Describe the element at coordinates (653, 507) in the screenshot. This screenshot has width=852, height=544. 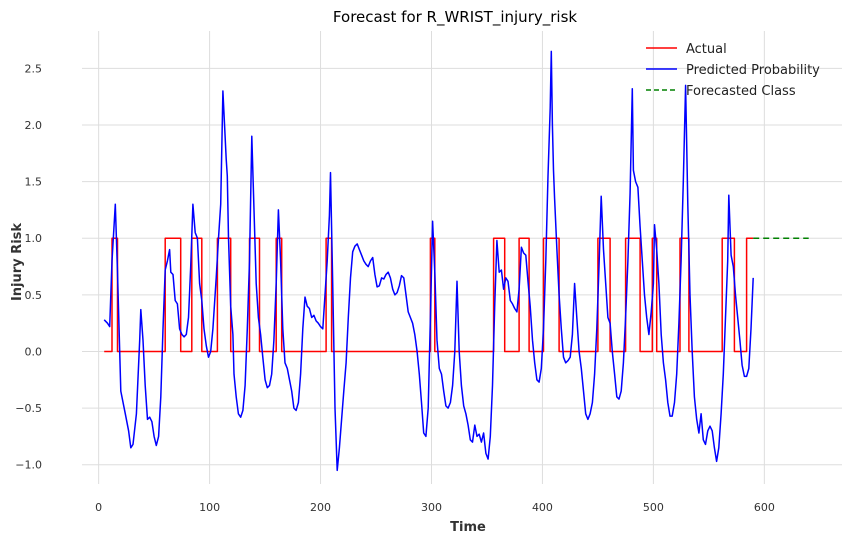
I see `x-tick-label: 500` at that location.